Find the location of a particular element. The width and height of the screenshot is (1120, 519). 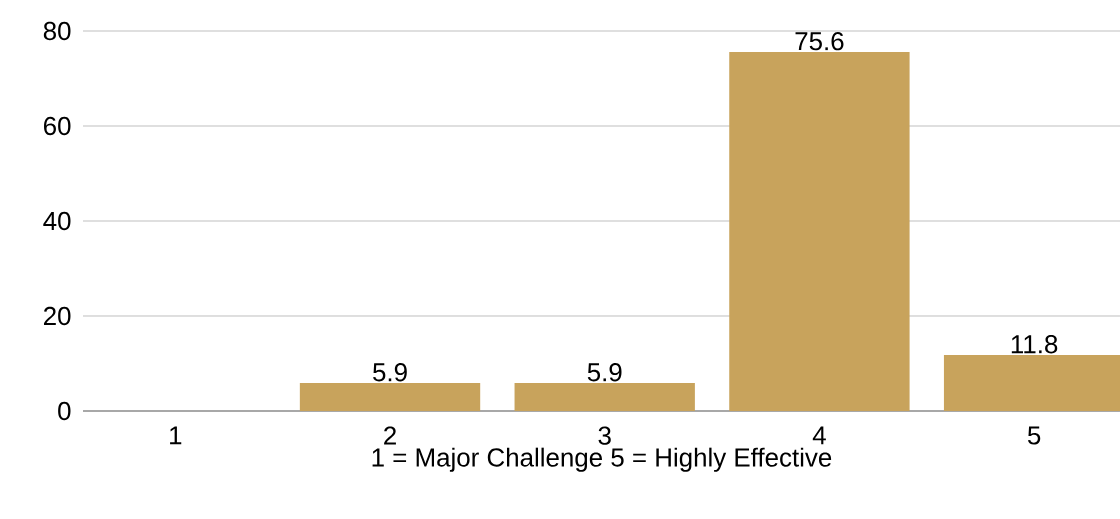

y-tick-label: 20 is located at coordinates (57, 316).